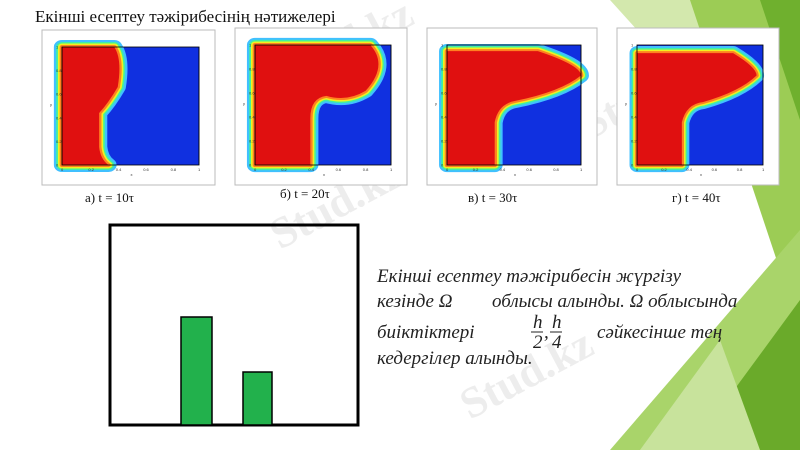 The height and width of the screenshot is (450, 800). I want to click on frac-den: 4, so click(557, 342).